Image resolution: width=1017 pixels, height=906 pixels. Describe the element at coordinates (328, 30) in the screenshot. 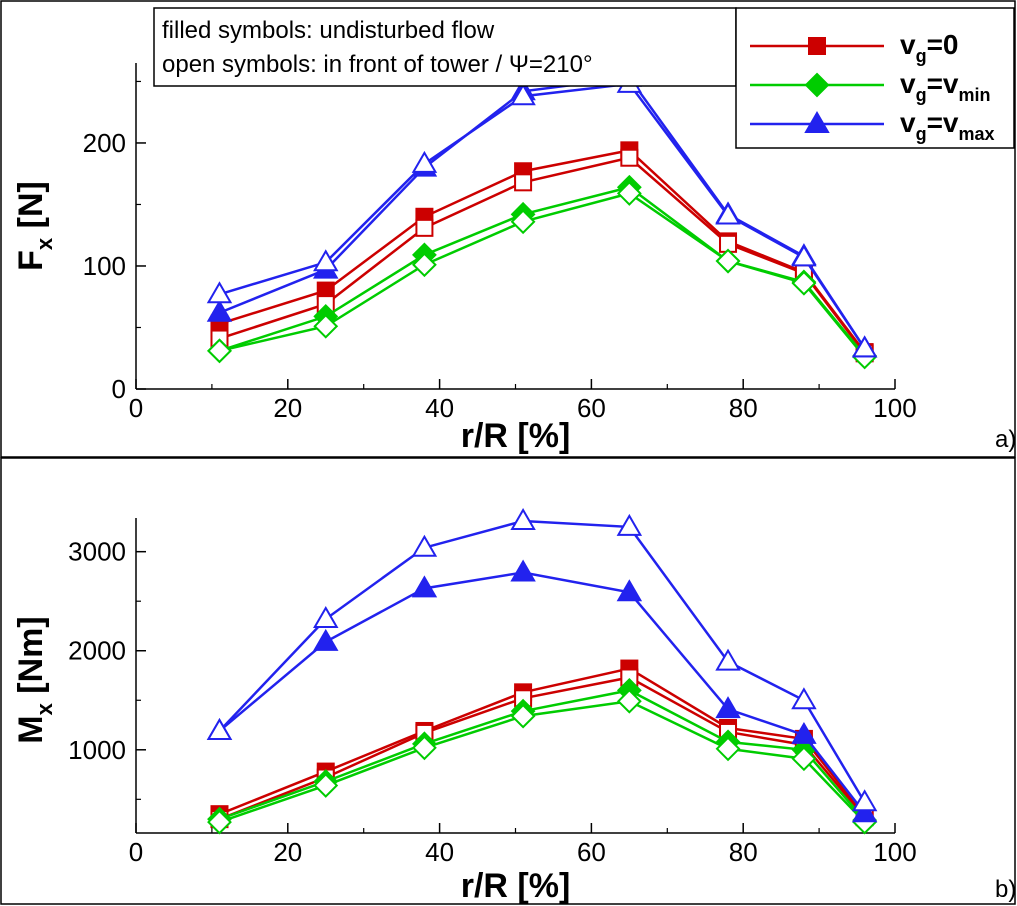

I see `note-line-1: filled symbols: undisturbed flow` at that location.